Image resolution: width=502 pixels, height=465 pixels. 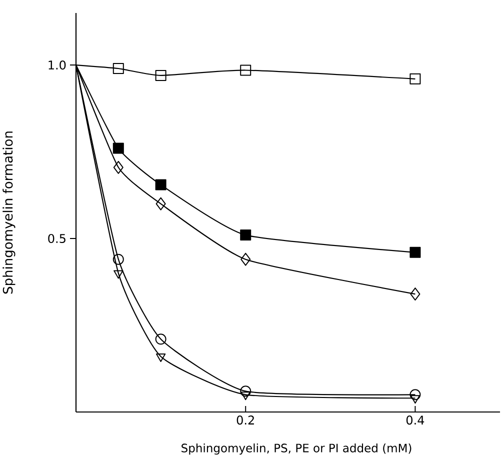 I want to click on x-axis-title: Sphingomyelin, PS, PE or PI added (mM), so click(x=297, y=449).